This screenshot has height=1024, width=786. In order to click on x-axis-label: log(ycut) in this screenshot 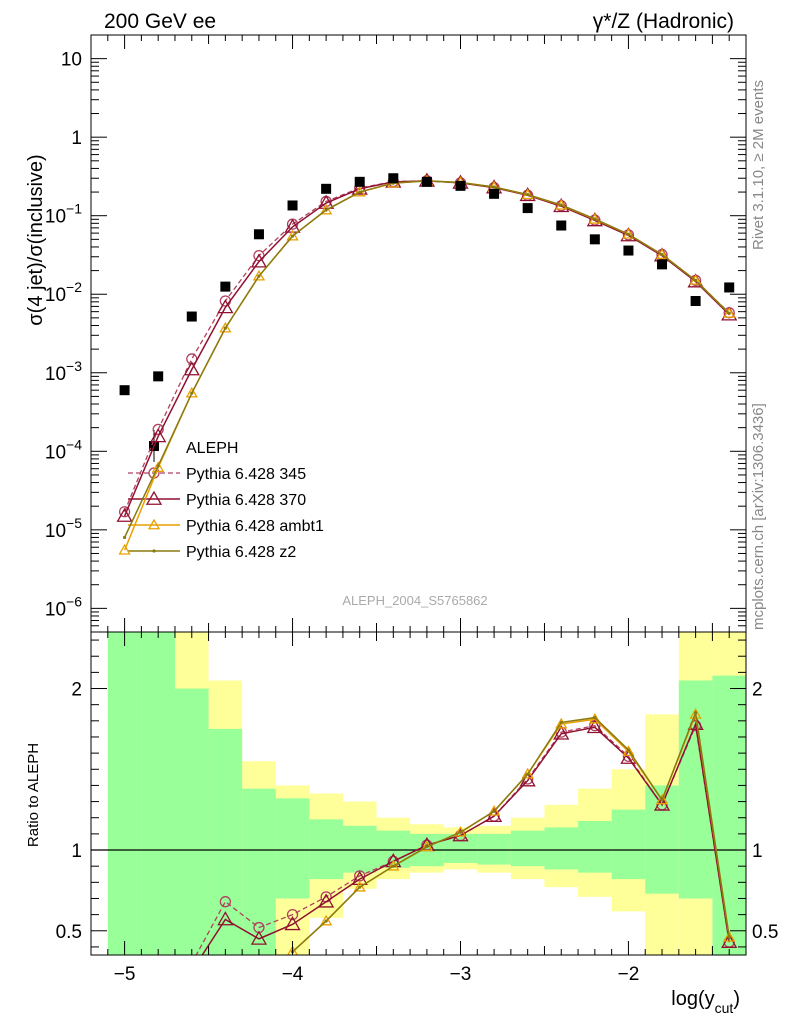, I will do `click(705, 1002)`.